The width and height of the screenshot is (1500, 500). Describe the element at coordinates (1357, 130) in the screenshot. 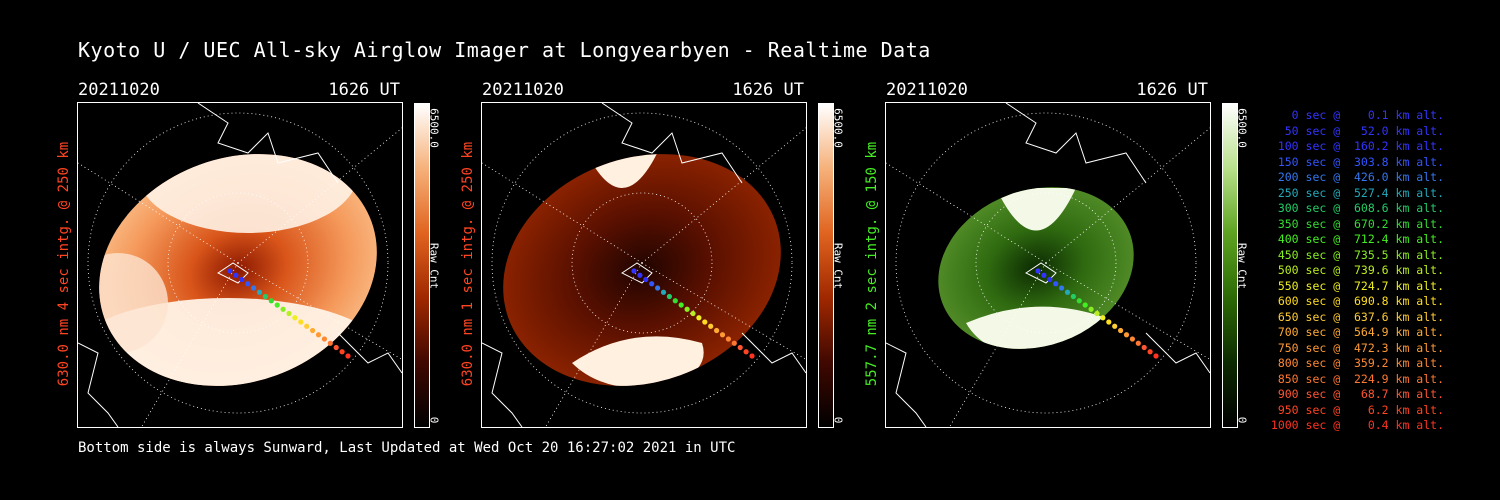

I see `legend-row: 50 sec @ 52.0 km alt.` at that location.